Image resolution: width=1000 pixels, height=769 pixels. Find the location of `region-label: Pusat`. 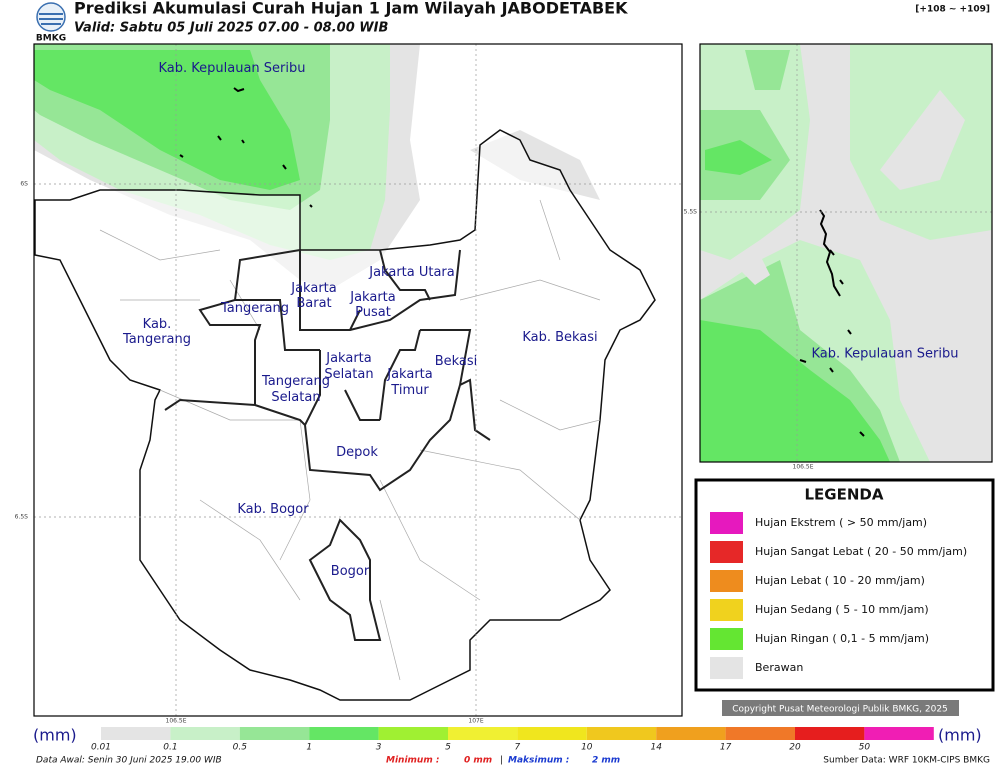

region-label: Pusat is located at coordinates (373, 312).